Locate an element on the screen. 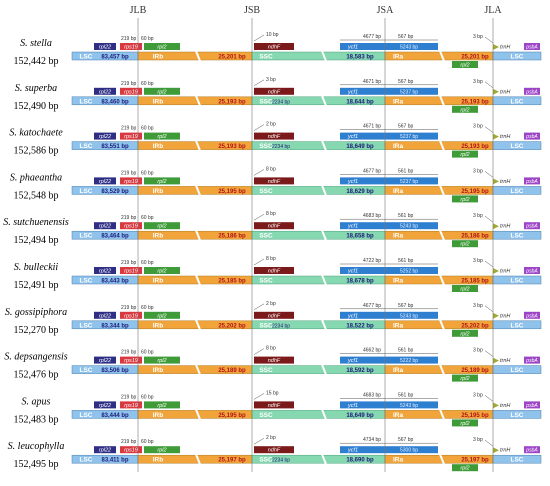  ndhf-bp: 2 bp is located at coordinates (271, 438).